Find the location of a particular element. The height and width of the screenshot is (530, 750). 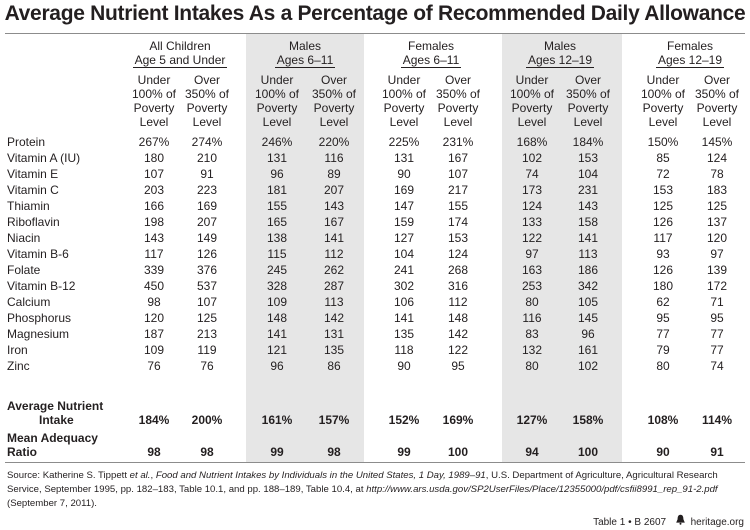

table-cell: 342 is located at coordinates (588, 286).